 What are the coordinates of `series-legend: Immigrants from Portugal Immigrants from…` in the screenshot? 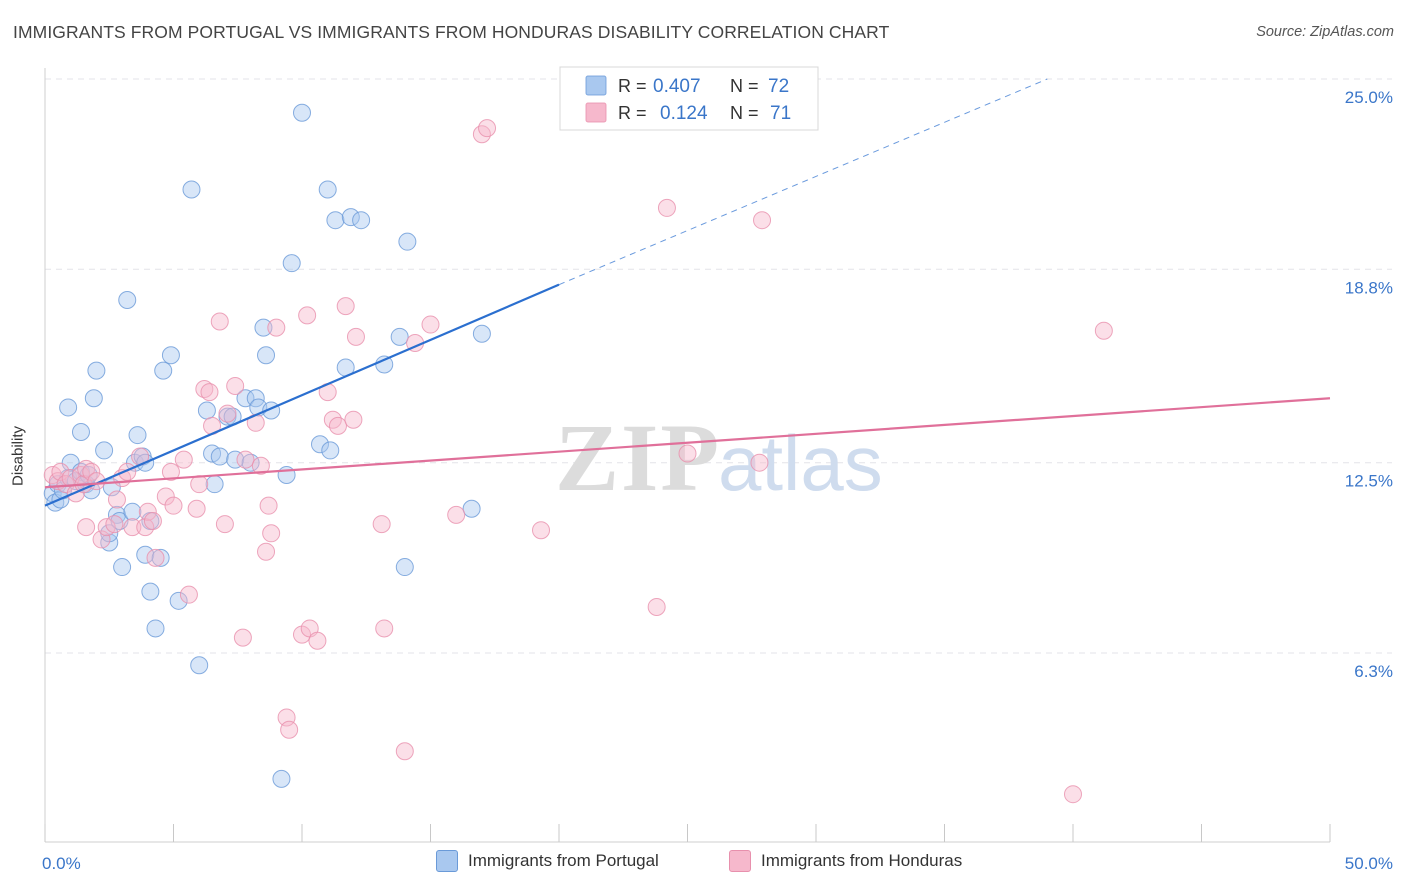 It's located at (703, 864).